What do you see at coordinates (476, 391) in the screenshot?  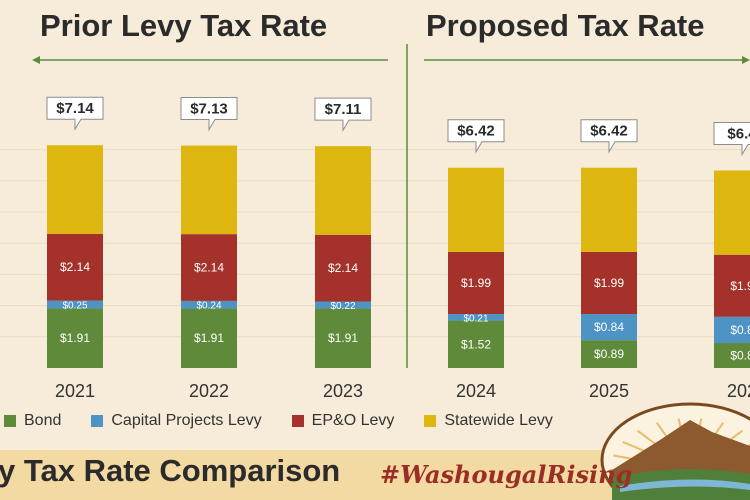 I see `x-tick-label: 2024` at bounding box center [476, 391].